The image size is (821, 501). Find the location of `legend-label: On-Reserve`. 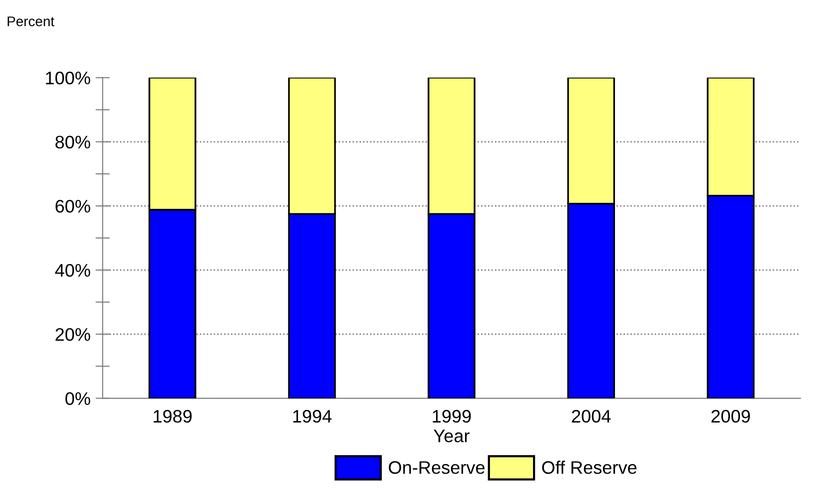

legend-label: On-Reserve is located at coordinates (436, 467).